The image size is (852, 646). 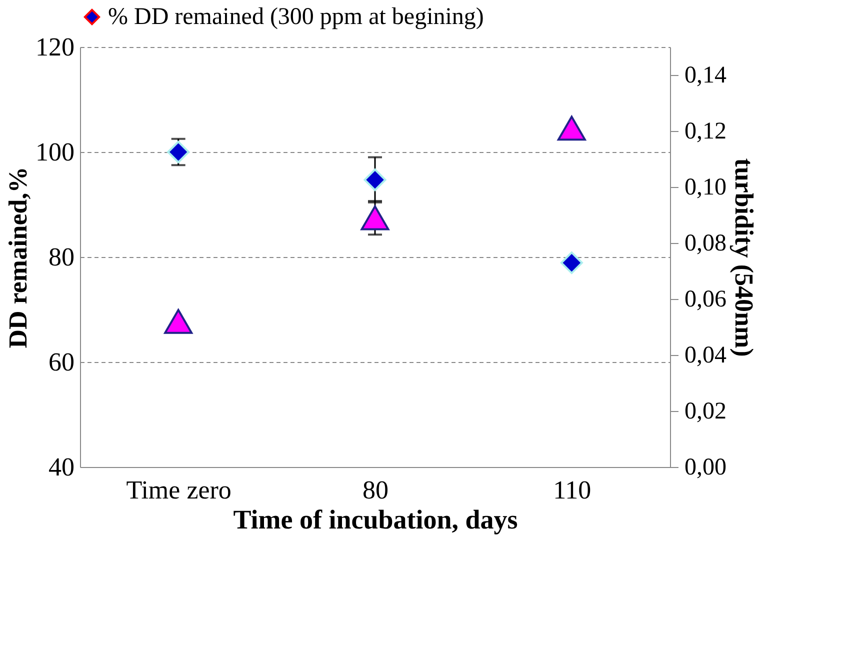 I want to click on y-tick-label: 100, so click(x=55, y=152).